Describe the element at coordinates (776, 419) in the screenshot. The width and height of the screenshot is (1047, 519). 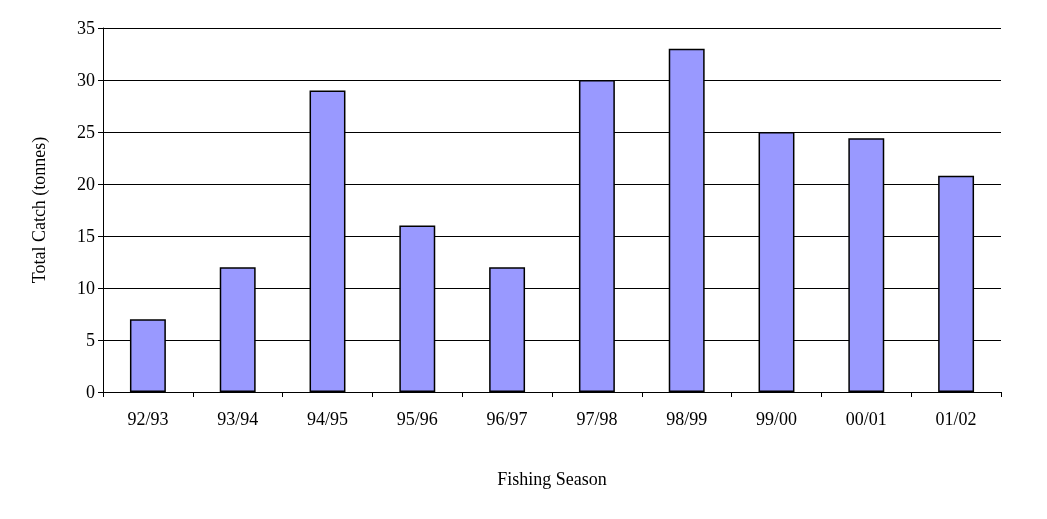
I see `x-tick-label: 99/00` at that location.